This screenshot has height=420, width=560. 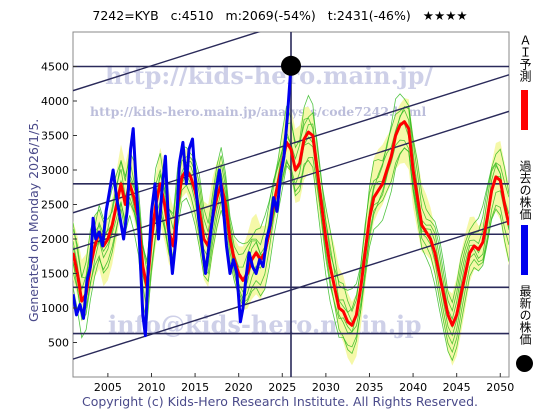 I want to click on current-price-dot, so click(x=291, y=65).